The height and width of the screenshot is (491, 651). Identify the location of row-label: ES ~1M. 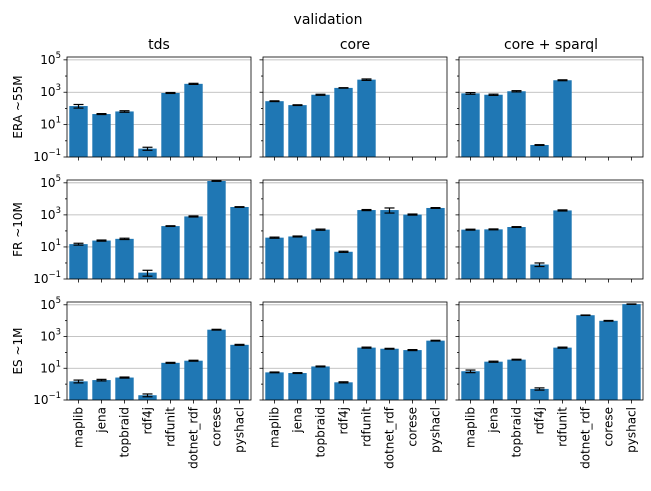
(18, 350).